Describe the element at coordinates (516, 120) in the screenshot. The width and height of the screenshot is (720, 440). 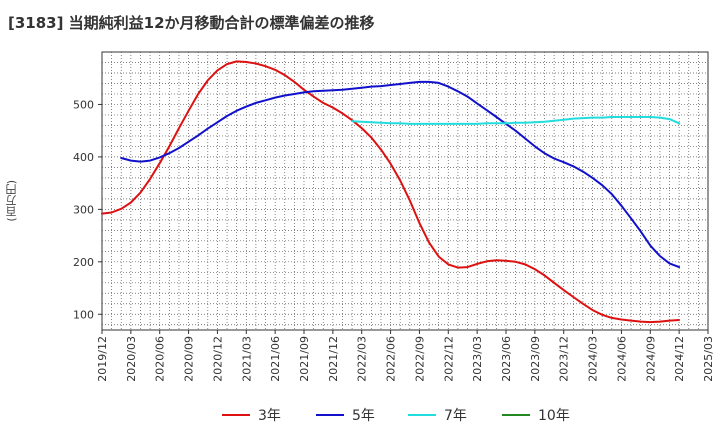
I see `series-line-7年` at that location.